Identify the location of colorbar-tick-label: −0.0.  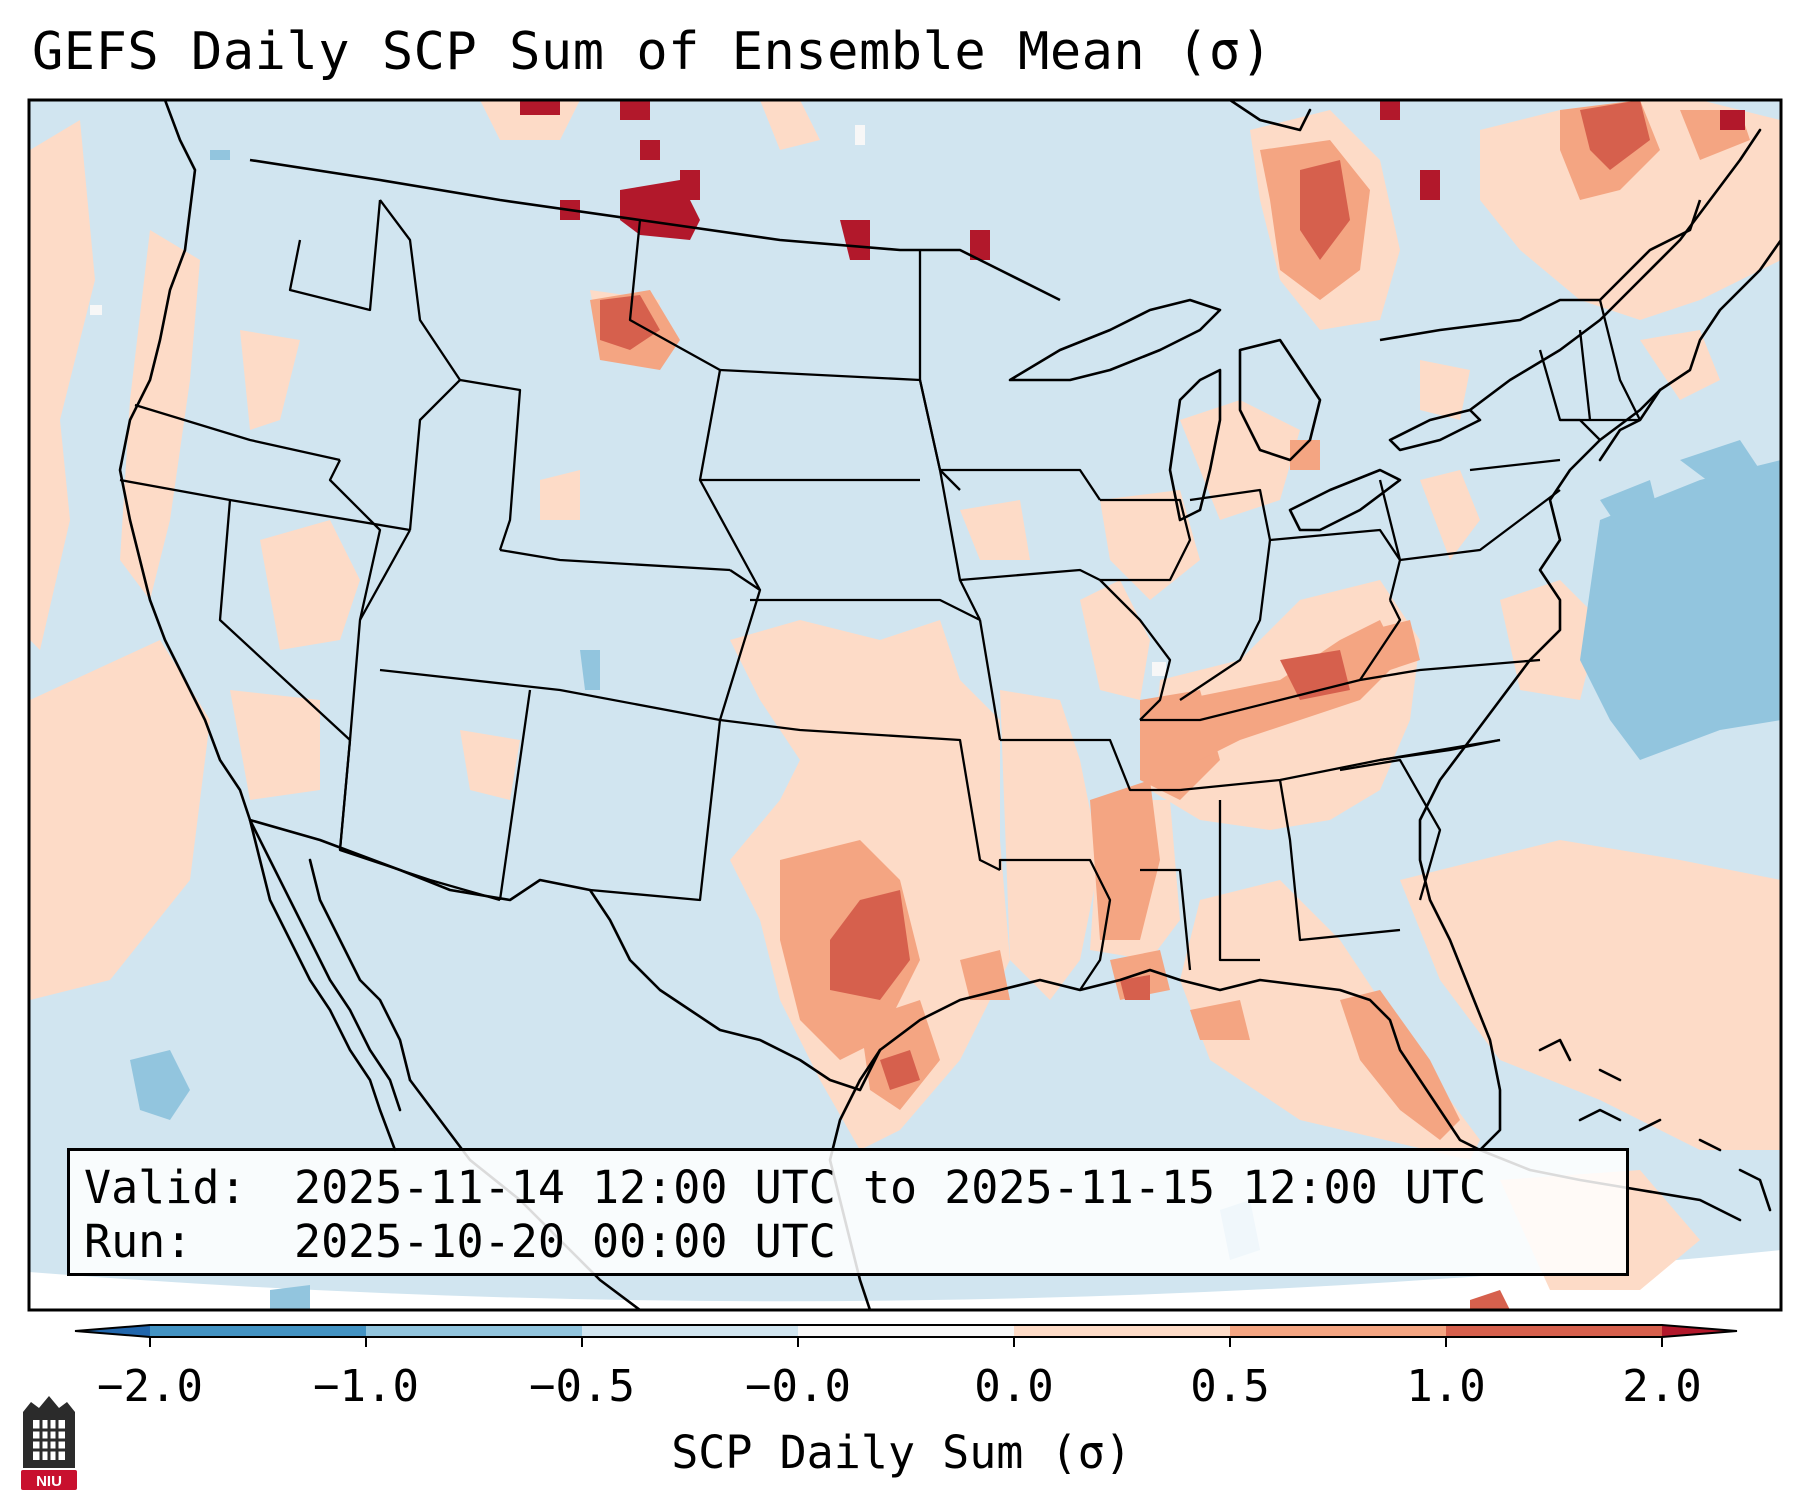
(798, 1386).